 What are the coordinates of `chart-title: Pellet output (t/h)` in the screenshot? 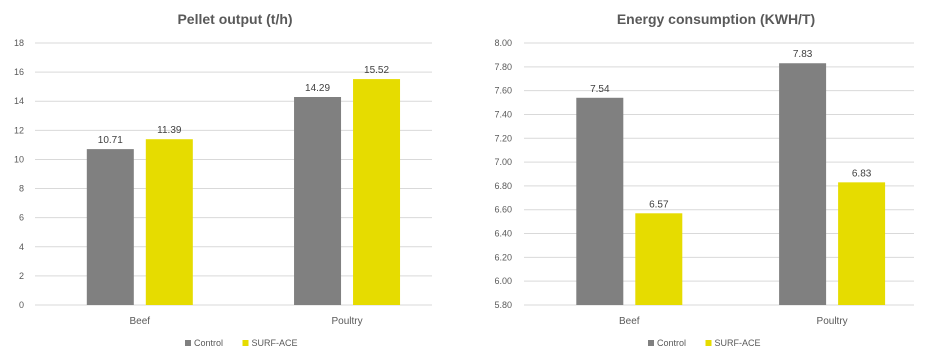 It's located at (234, 19).